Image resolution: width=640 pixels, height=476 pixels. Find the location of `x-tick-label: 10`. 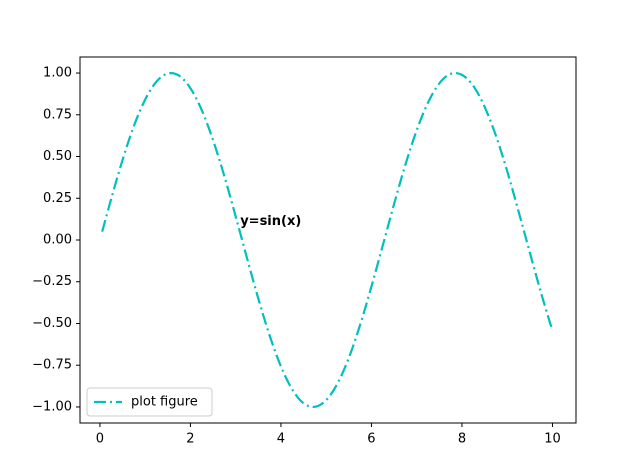

x-tick-label: 10 is located at coordinates (552, 439).